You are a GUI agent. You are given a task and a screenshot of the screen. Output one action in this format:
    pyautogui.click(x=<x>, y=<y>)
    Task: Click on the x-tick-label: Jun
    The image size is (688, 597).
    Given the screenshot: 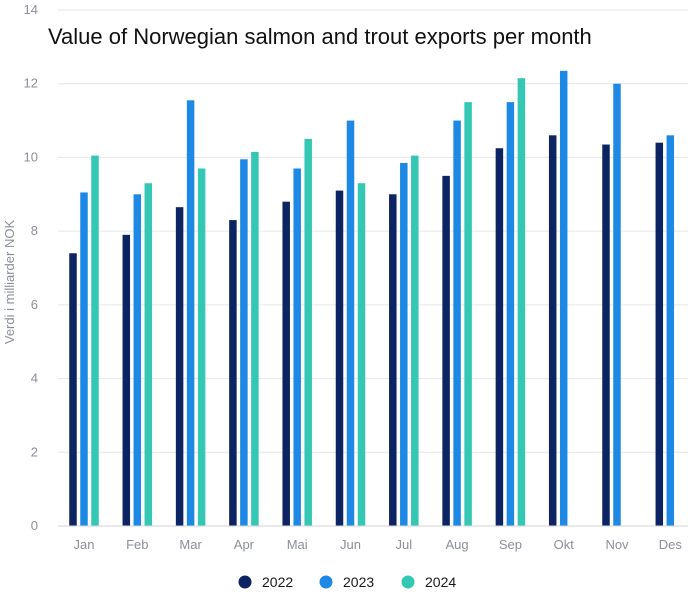 What is the action you would take?
    pyautogui.click(x=350, y=544)
    